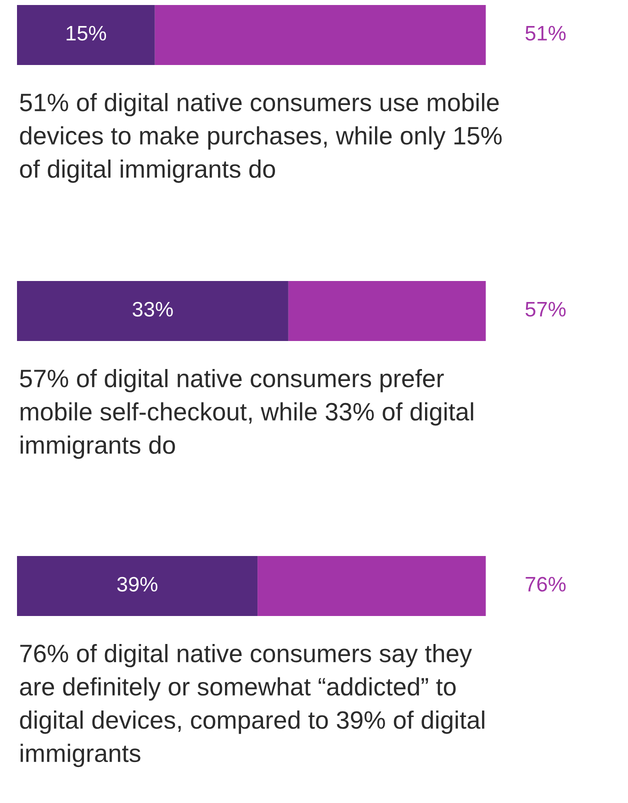  What do you see at coordinates (546, 309) in the screenshot?
I see `total-label: 57%` at bounding box center [546, 309].